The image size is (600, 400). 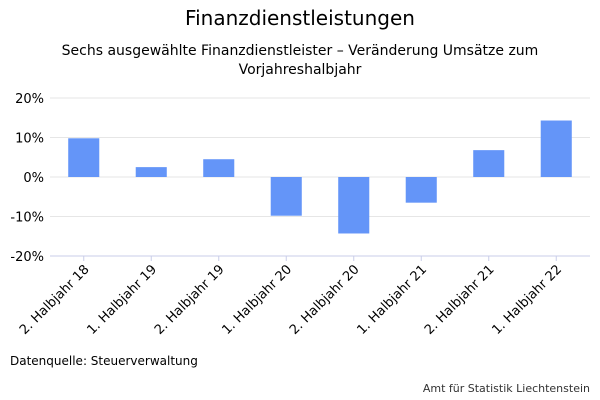 What do you see at coordinates (122, 300) in the screenshot?
I see `x-tick-label: 1. Halbjahr 19` at bounding box center [122, 300].